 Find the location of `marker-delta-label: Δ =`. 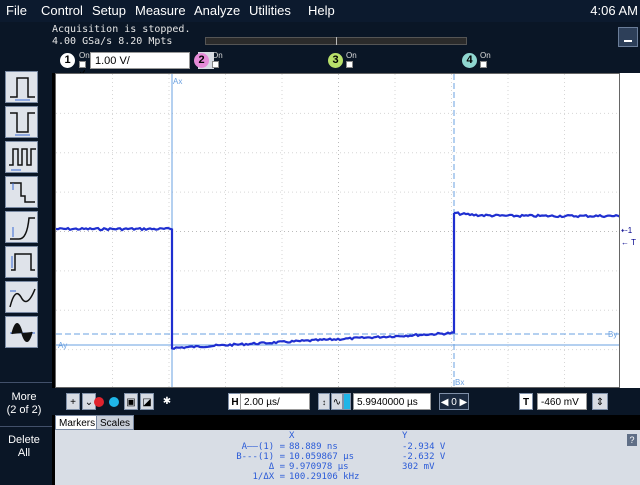

marker-delta-label: Δ = is located at coordinates (276, 467).